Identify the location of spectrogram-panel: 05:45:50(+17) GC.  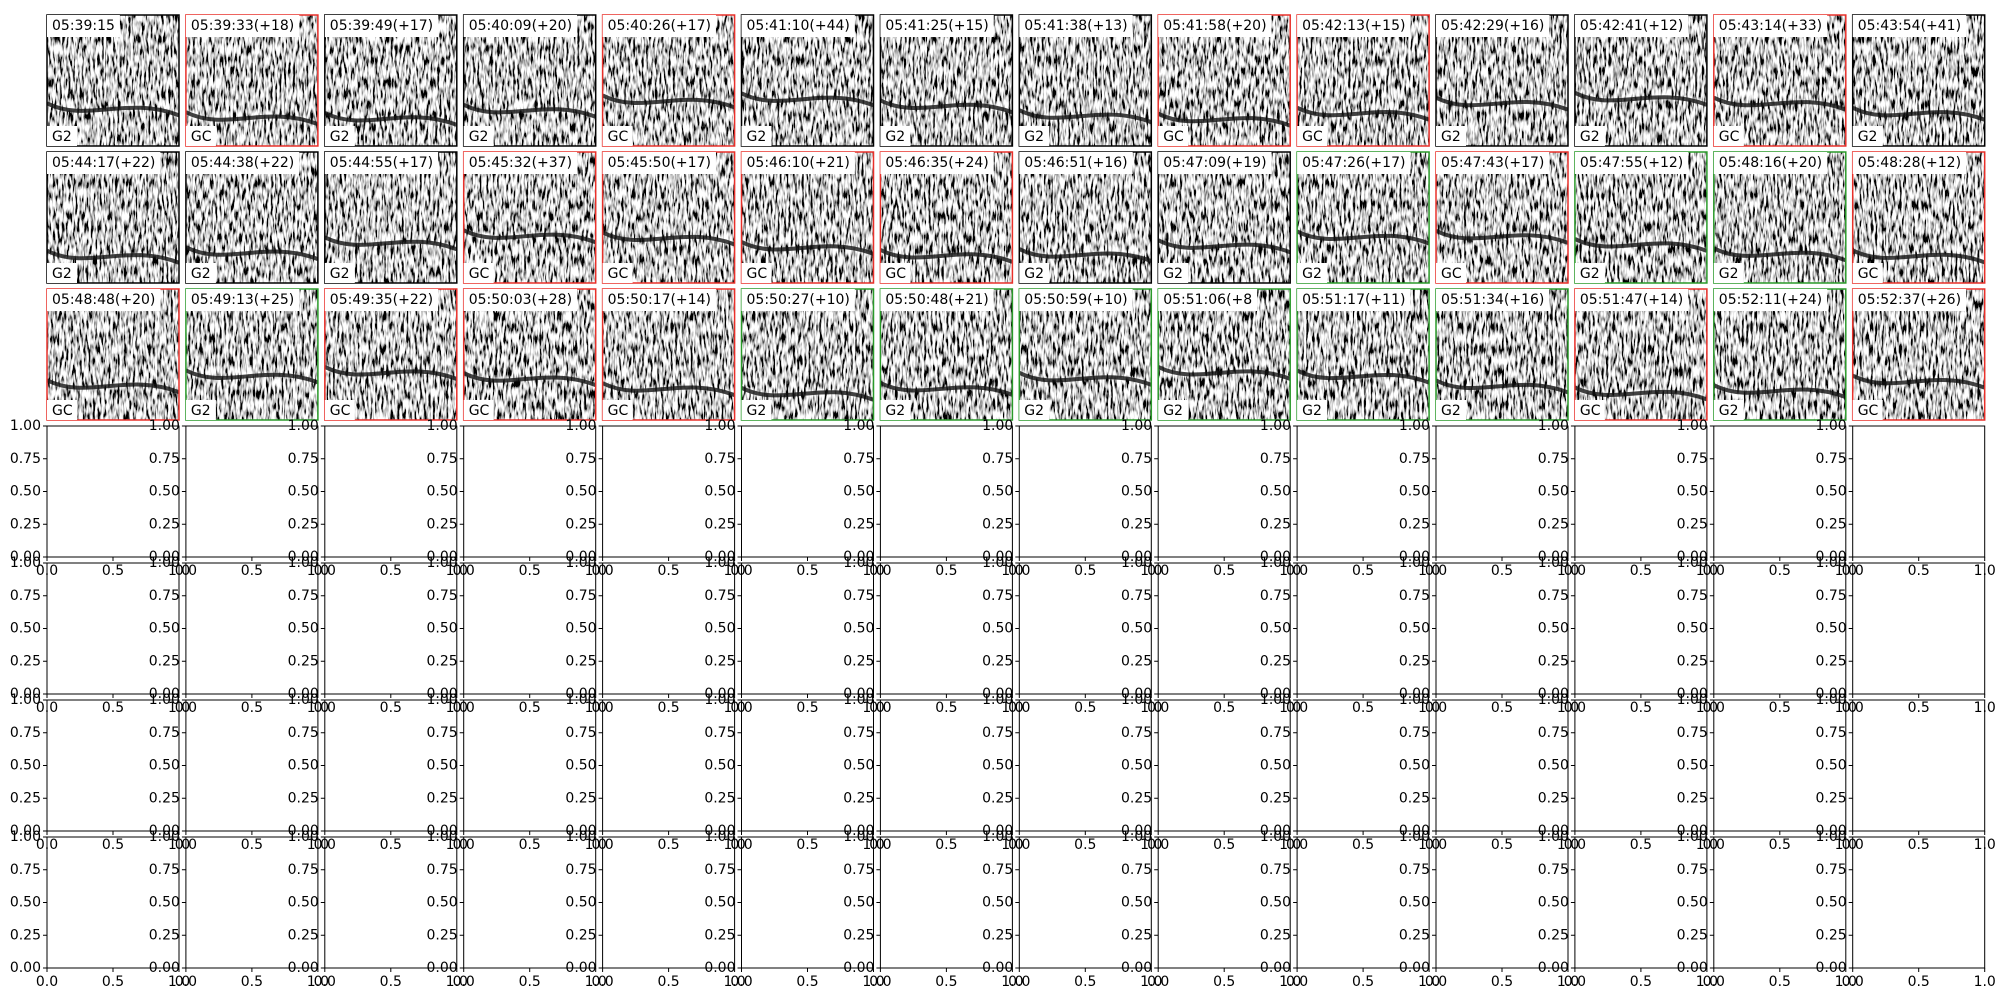
(668, 217).